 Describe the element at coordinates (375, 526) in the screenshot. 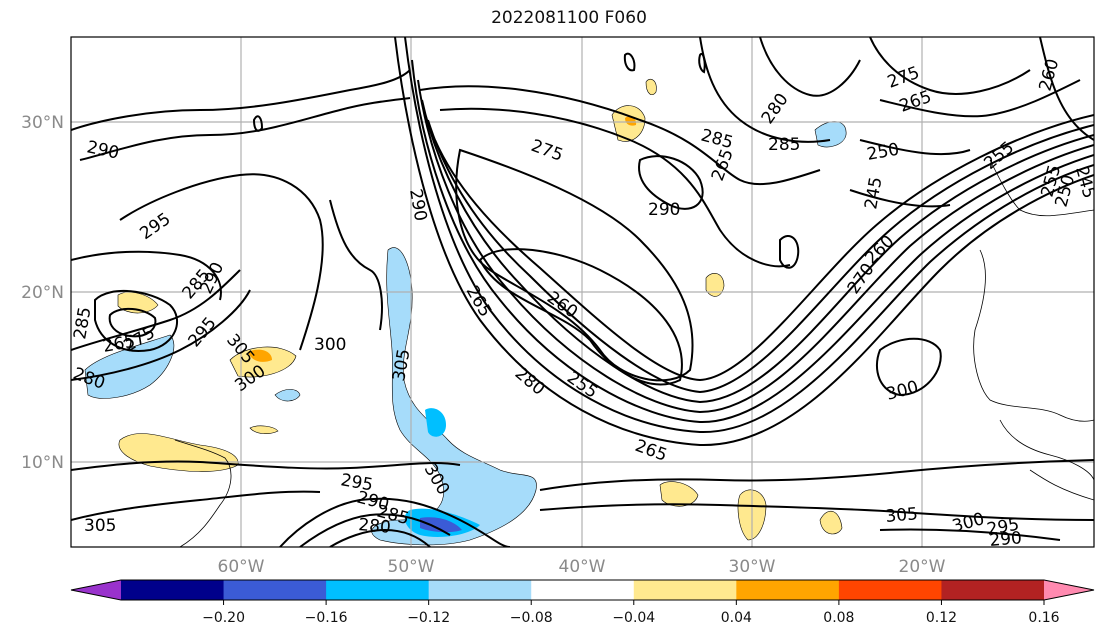

I see `contour-label: 280` at that location.